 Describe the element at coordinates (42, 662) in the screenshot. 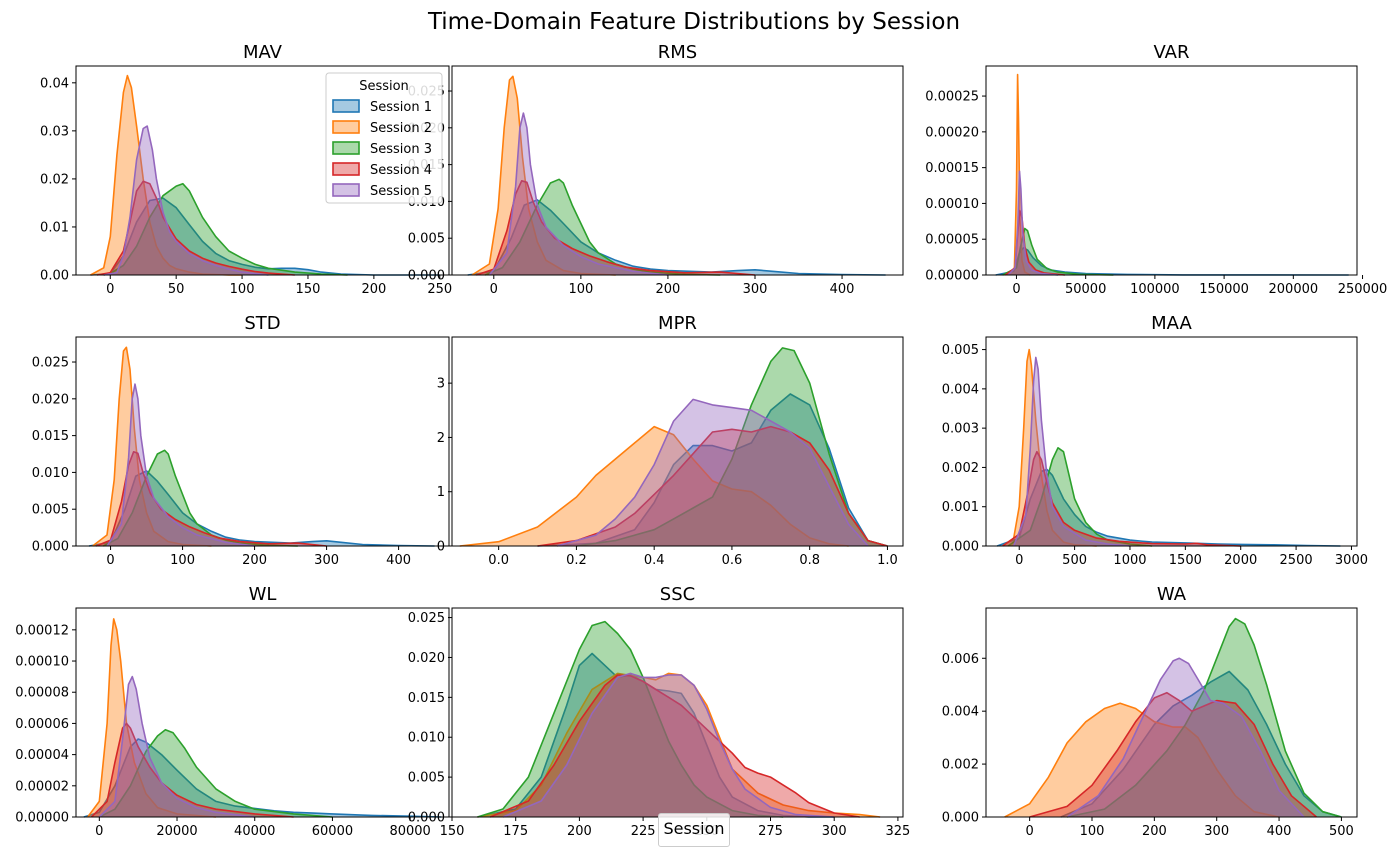

I see `ytick-label-wl: 0.00010` at that location.